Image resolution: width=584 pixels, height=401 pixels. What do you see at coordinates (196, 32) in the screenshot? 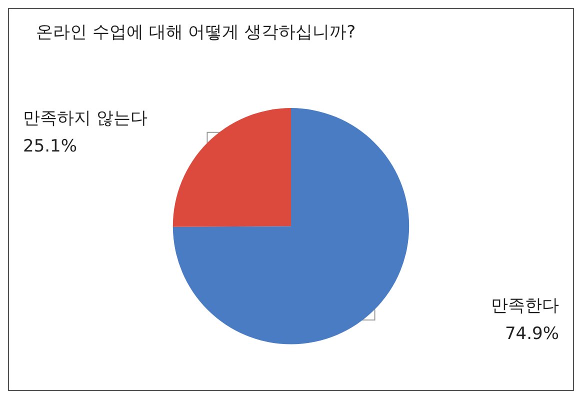
I see `chart-title: 온라인 수업에 대해 어떻게 생각하십니까?` at bounding box center [196, 32].